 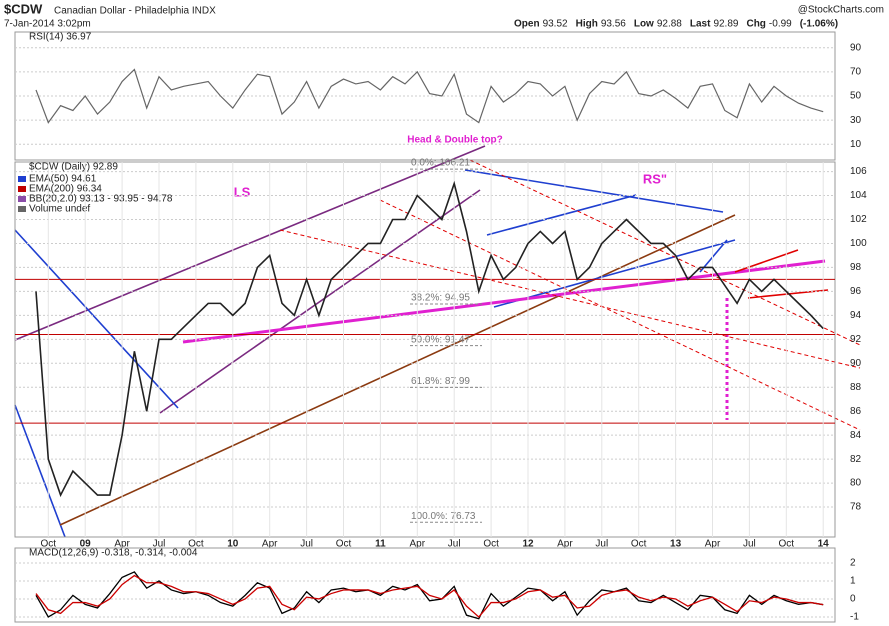 I want to click on panel, so click(x=425, y=585).